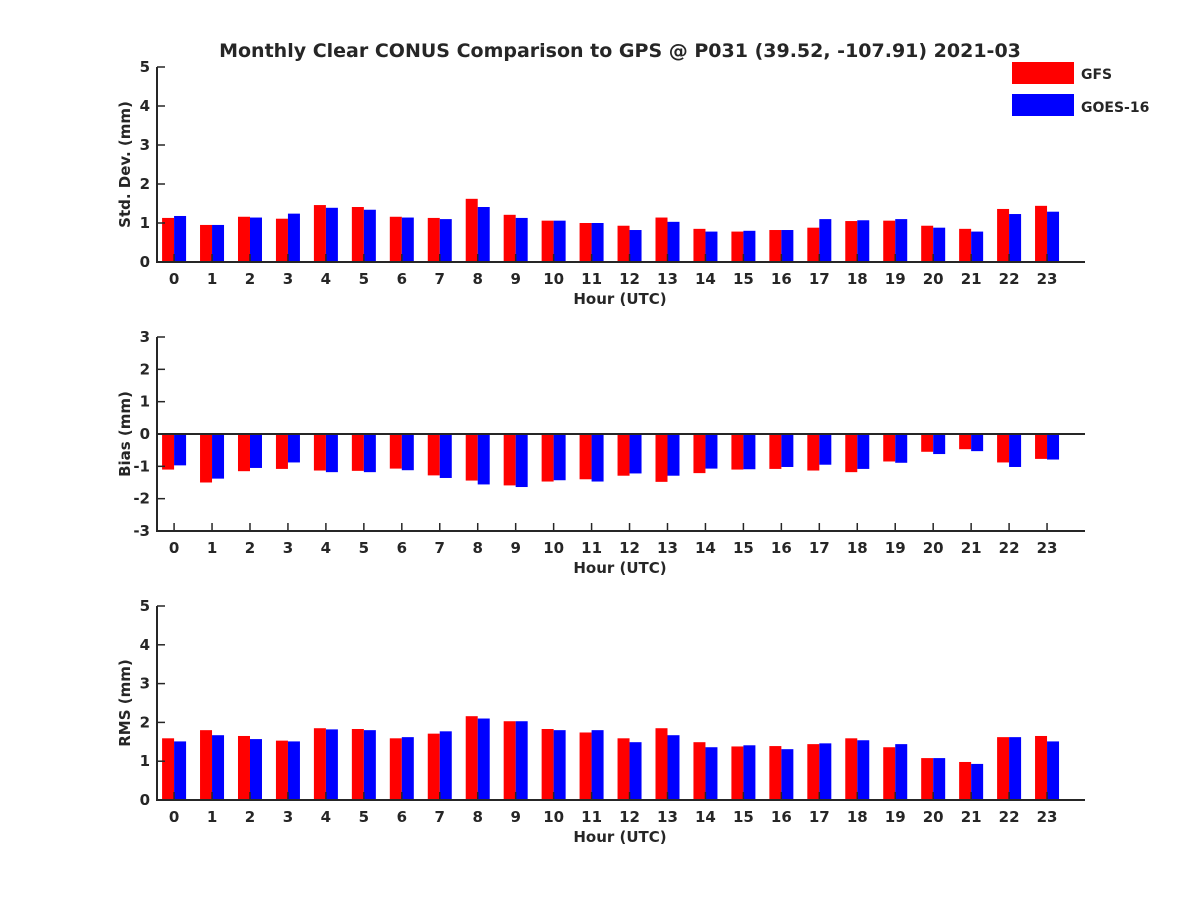  What do you see at coordinates (1043, 105) in the screenshot?
I see `legend-swatch-goes16` at bounding box center [1043, 105].